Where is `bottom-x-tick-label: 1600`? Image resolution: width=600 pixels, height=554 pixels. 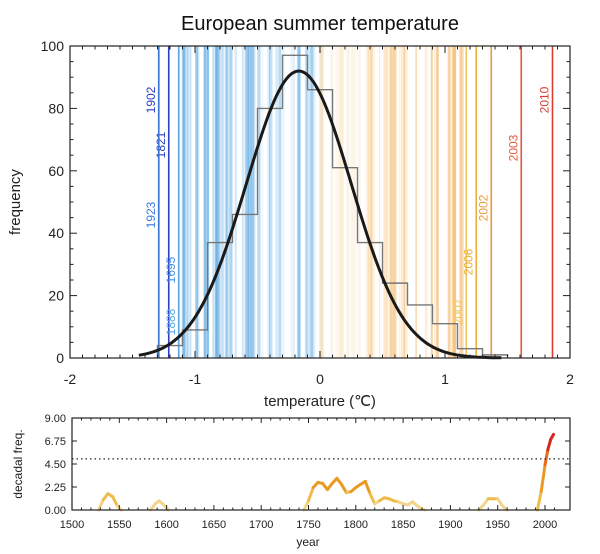 bottom-x-tick-label: 1600 is located at coordinates (166, 525).